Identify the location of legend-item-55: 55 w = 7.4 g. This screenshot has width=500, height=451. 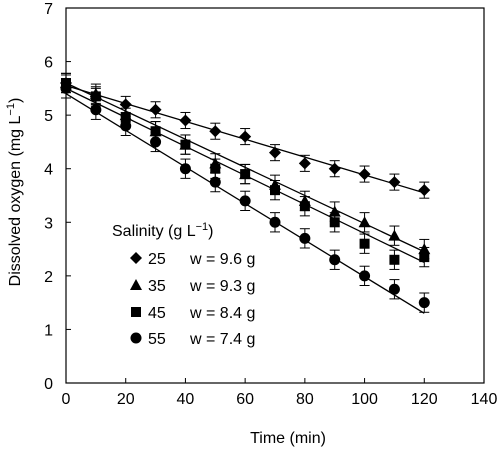
(192, 339).